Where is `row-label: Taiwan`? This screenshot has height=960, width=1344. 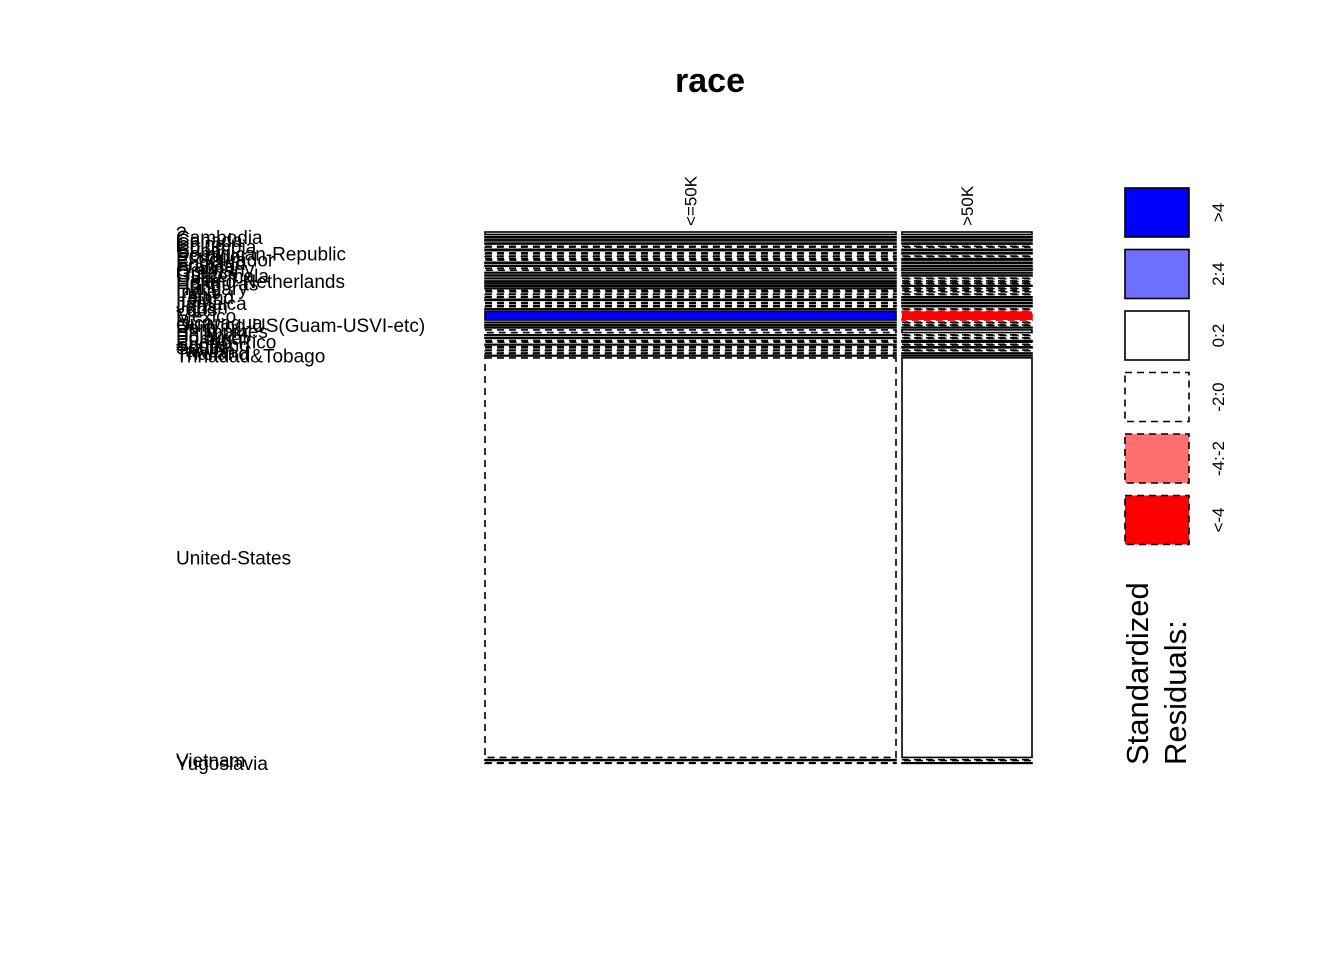 row-label: Taiwan is located at coordinates (205, 351).